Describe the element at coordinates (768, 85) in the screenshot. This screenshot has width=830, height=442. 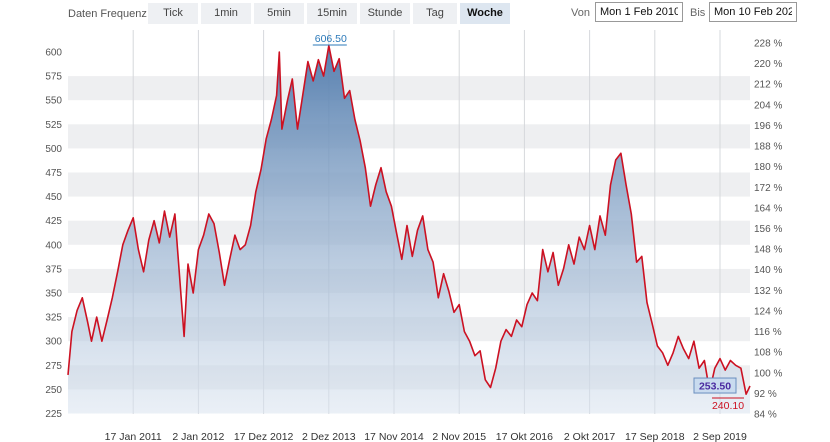
I see `y2-tick-label: 212 %` at that location.